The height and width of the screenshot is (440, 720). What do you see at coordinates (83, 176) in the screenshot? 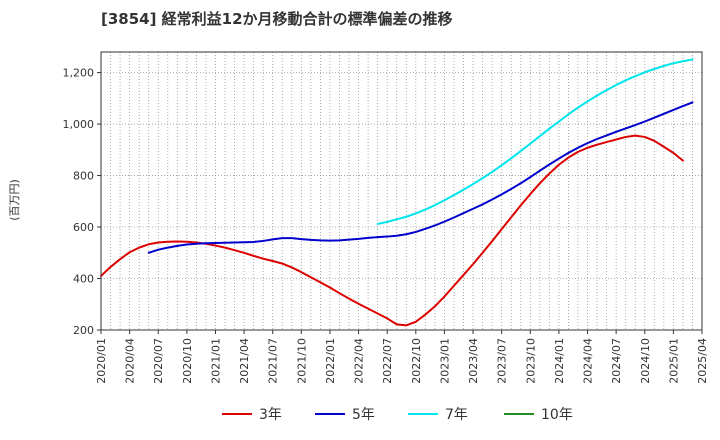
I see `y-tick-label: 800` at bounding box center [83, 176].